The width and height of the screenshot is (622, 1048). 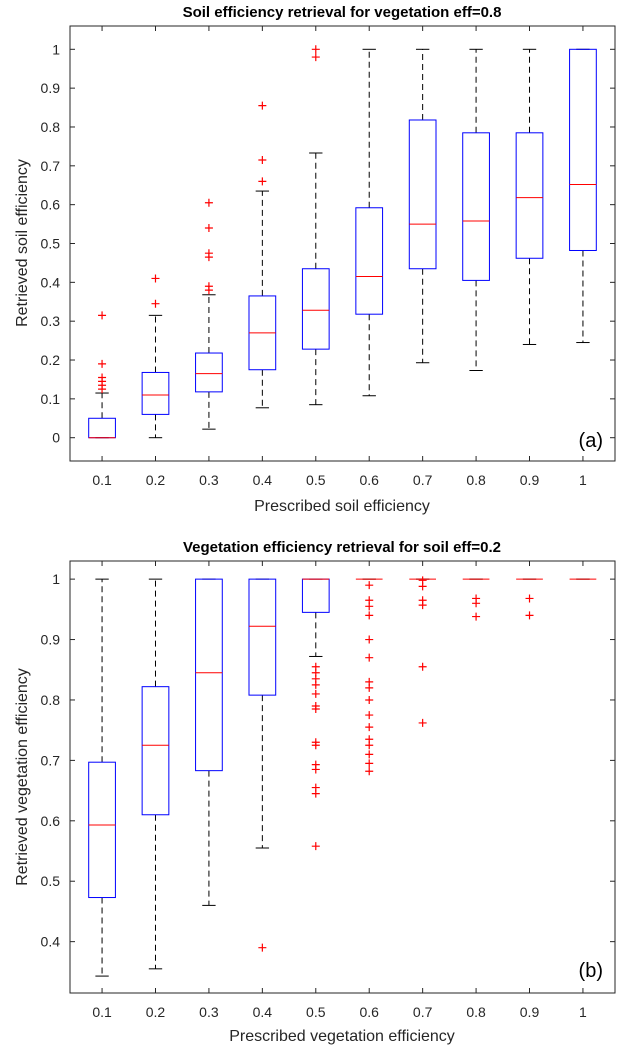 What do you see at coordinates (342, 1036) in the screenshot?
I see `chart-b-xlabel: Prescribed vegetation efficiency` at bounding box center [342, 1036].